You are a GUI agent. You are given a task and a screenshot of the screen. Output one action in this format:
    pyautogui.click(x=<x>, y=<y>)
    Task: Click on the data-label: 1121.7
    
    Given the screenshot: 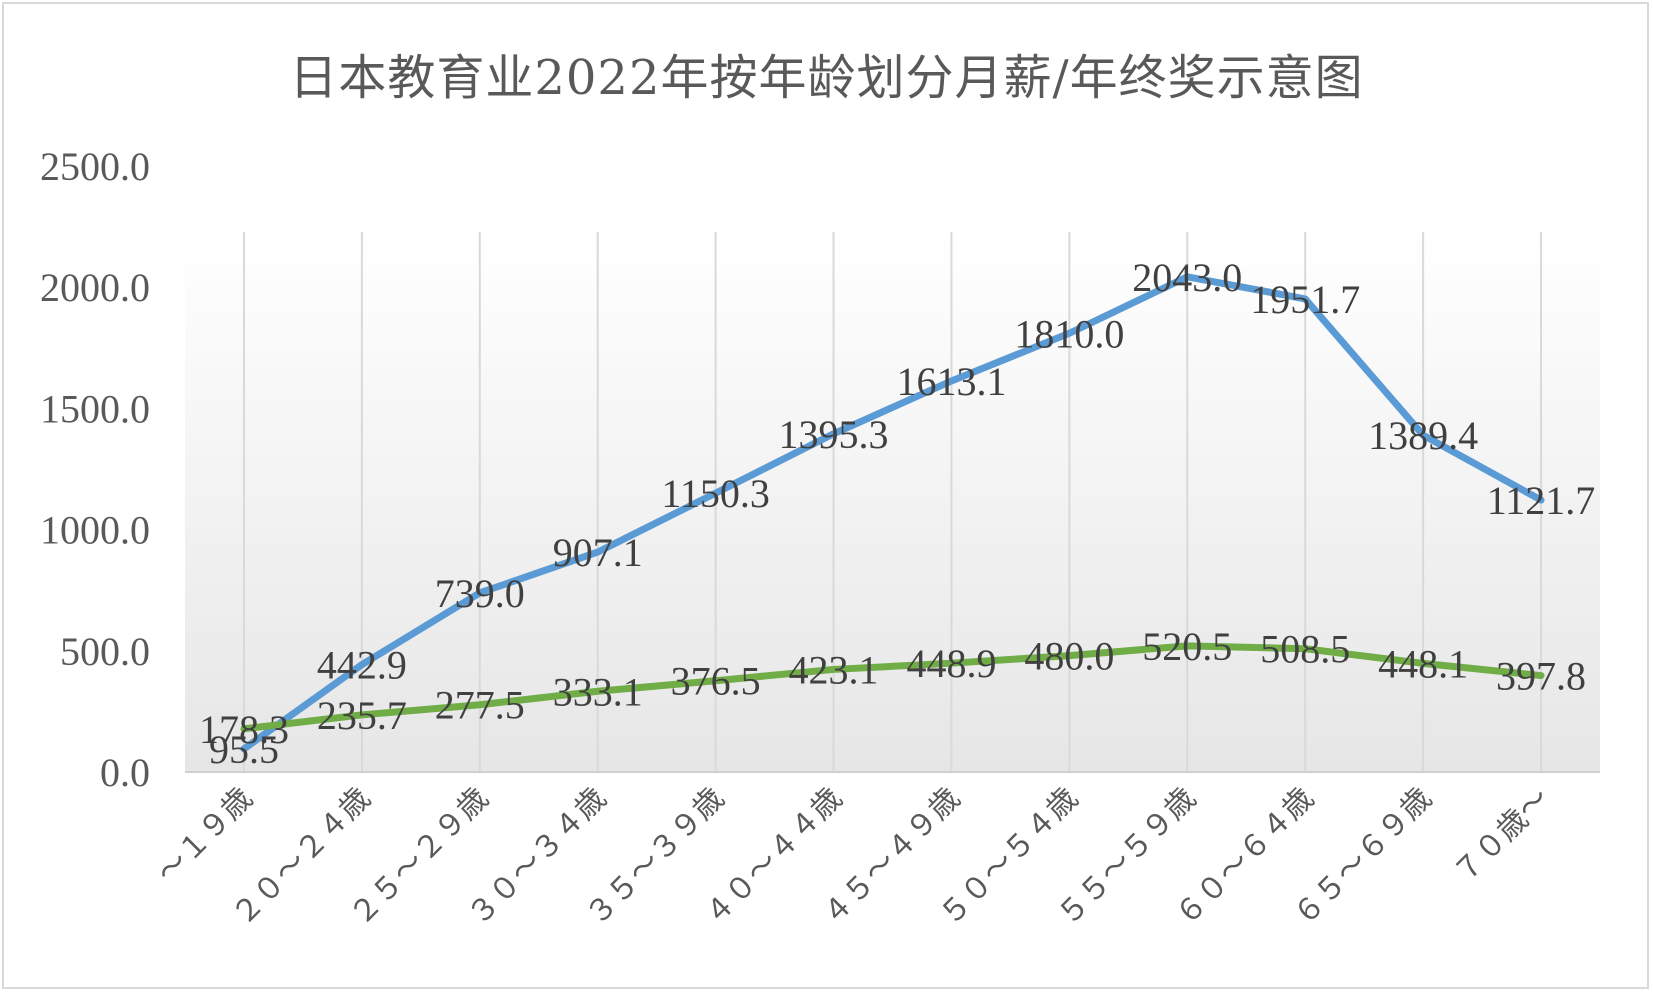 What is the action you would take?
    pyautogui.click(x=1541, y=500)
    